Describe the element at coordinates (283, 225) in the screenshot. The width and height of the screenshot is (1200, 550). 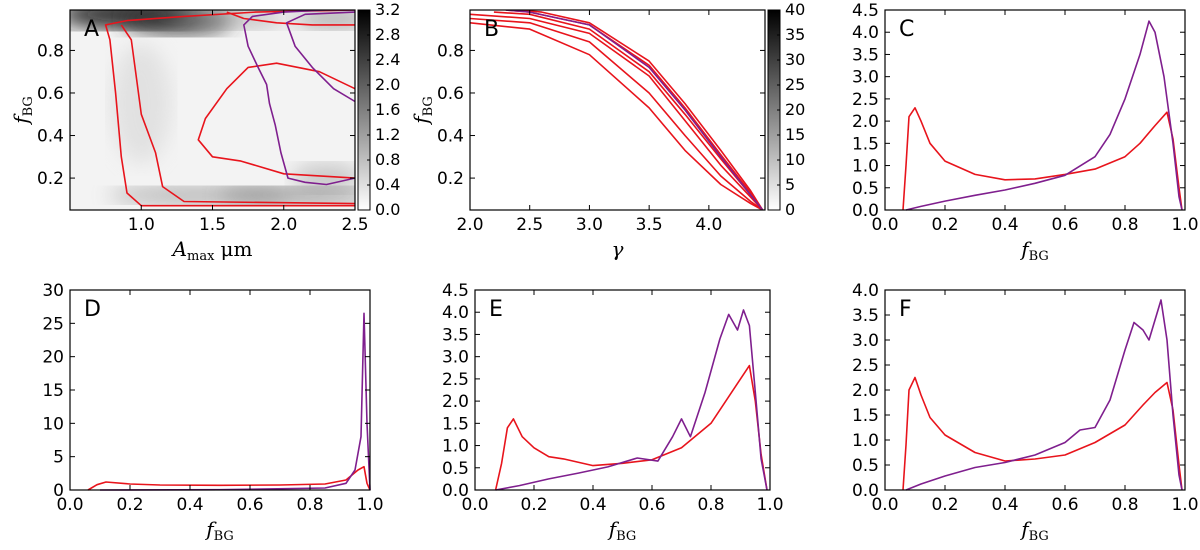
I see `x-tick-label: 2.0` at that location.